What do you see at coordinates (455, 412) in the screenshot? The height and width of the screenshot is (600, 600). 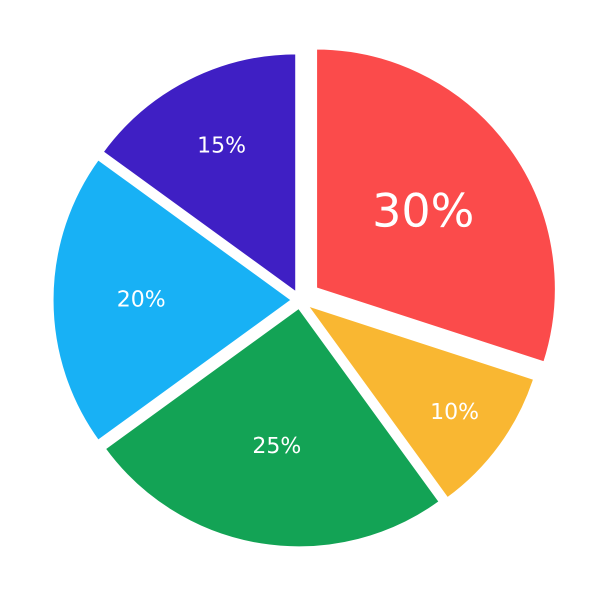 I see `data-label: 10%` at bounding box center [455, 412].